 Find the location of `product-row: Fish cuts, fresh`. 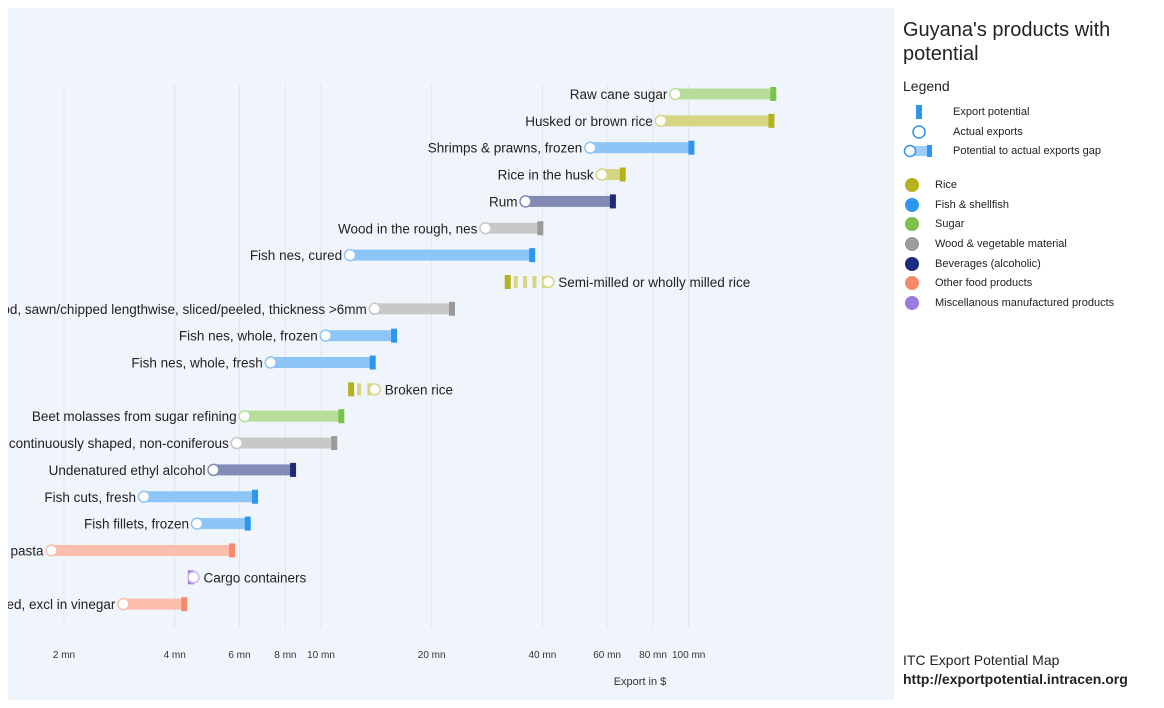

product-row: Fish cuts, fresh is located at coordinates (151, 497).